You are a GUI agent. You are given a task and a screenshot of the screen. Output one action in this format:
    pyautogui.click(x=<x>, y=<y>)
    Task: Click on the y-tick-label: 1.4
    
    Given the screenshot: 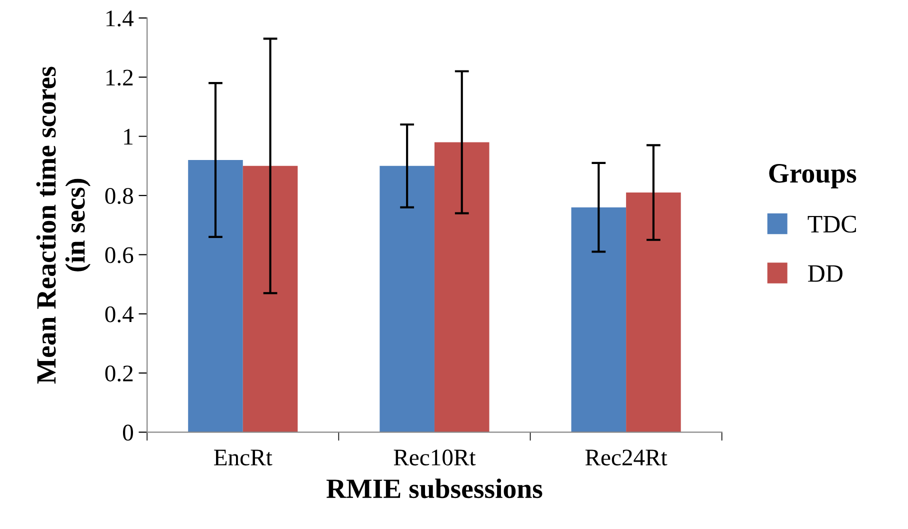 What is the action you would take?
    pyautogui.click(x=120, y=18)
    